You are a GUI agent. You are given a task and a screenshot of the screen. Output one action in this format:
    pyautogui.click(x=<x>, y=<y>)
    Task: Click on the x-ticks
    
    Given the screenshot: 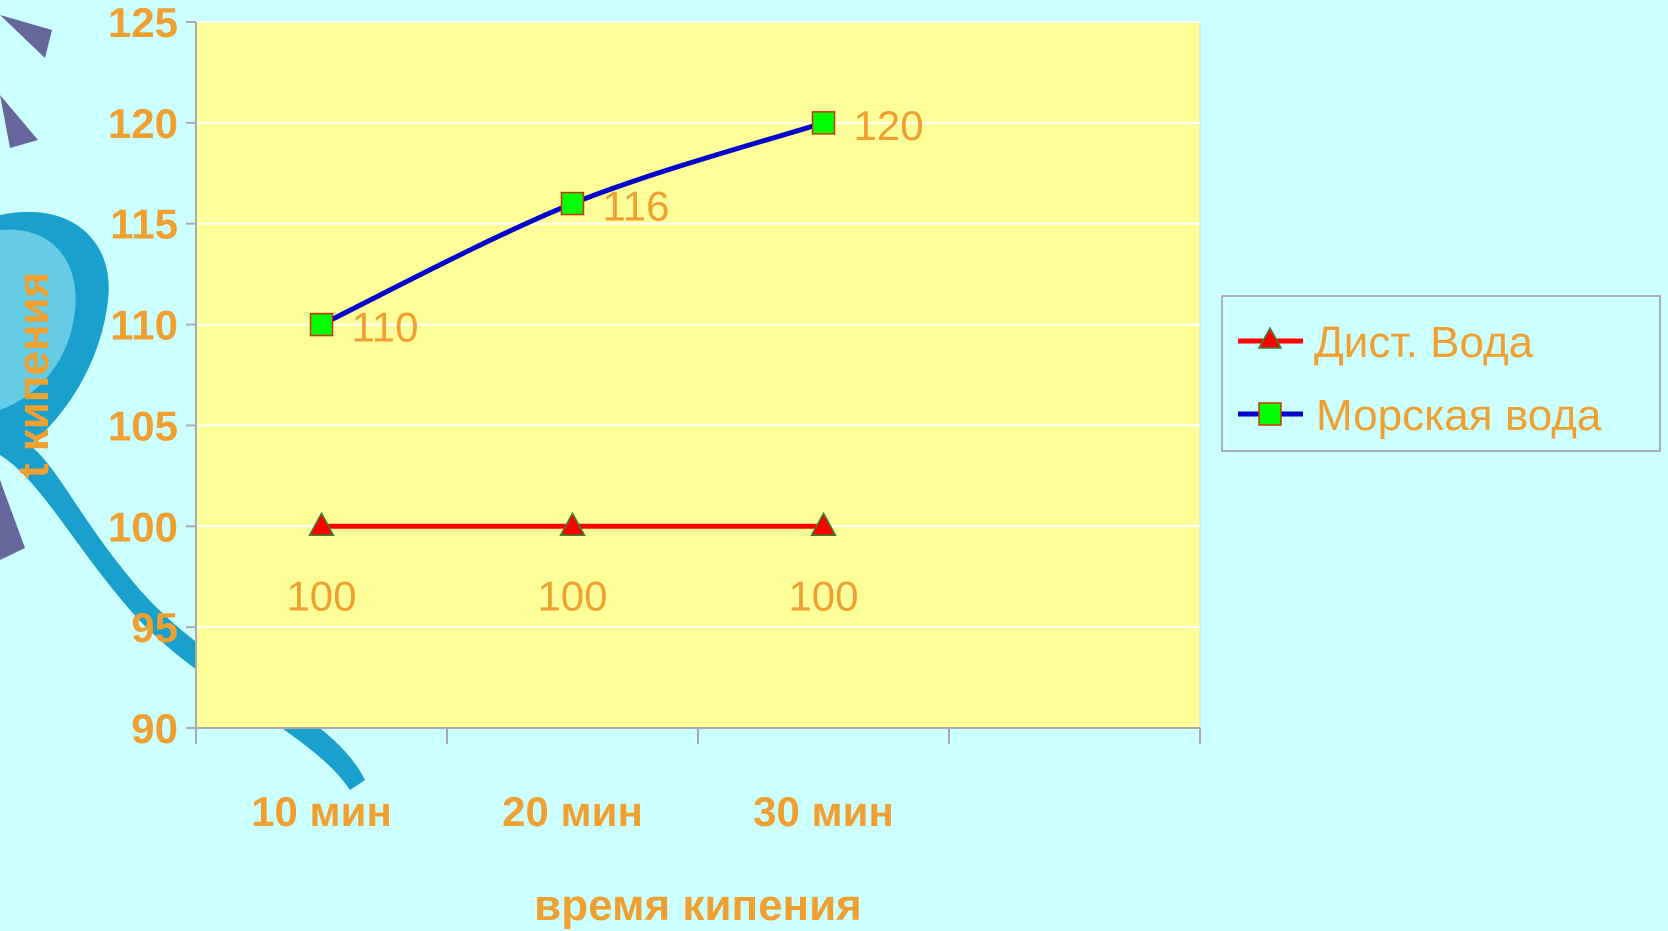 What is the action you would take?
    pyautogui.click(x=698, y=736)
    